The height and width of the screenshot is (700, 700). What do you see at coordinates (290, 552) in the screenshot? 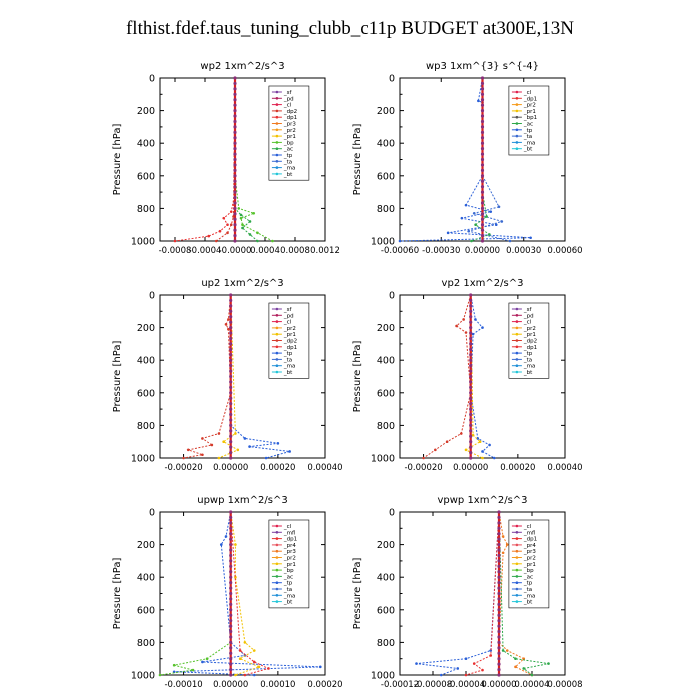
I see `legend-label: _pr3` at bounding box center [290, 552].